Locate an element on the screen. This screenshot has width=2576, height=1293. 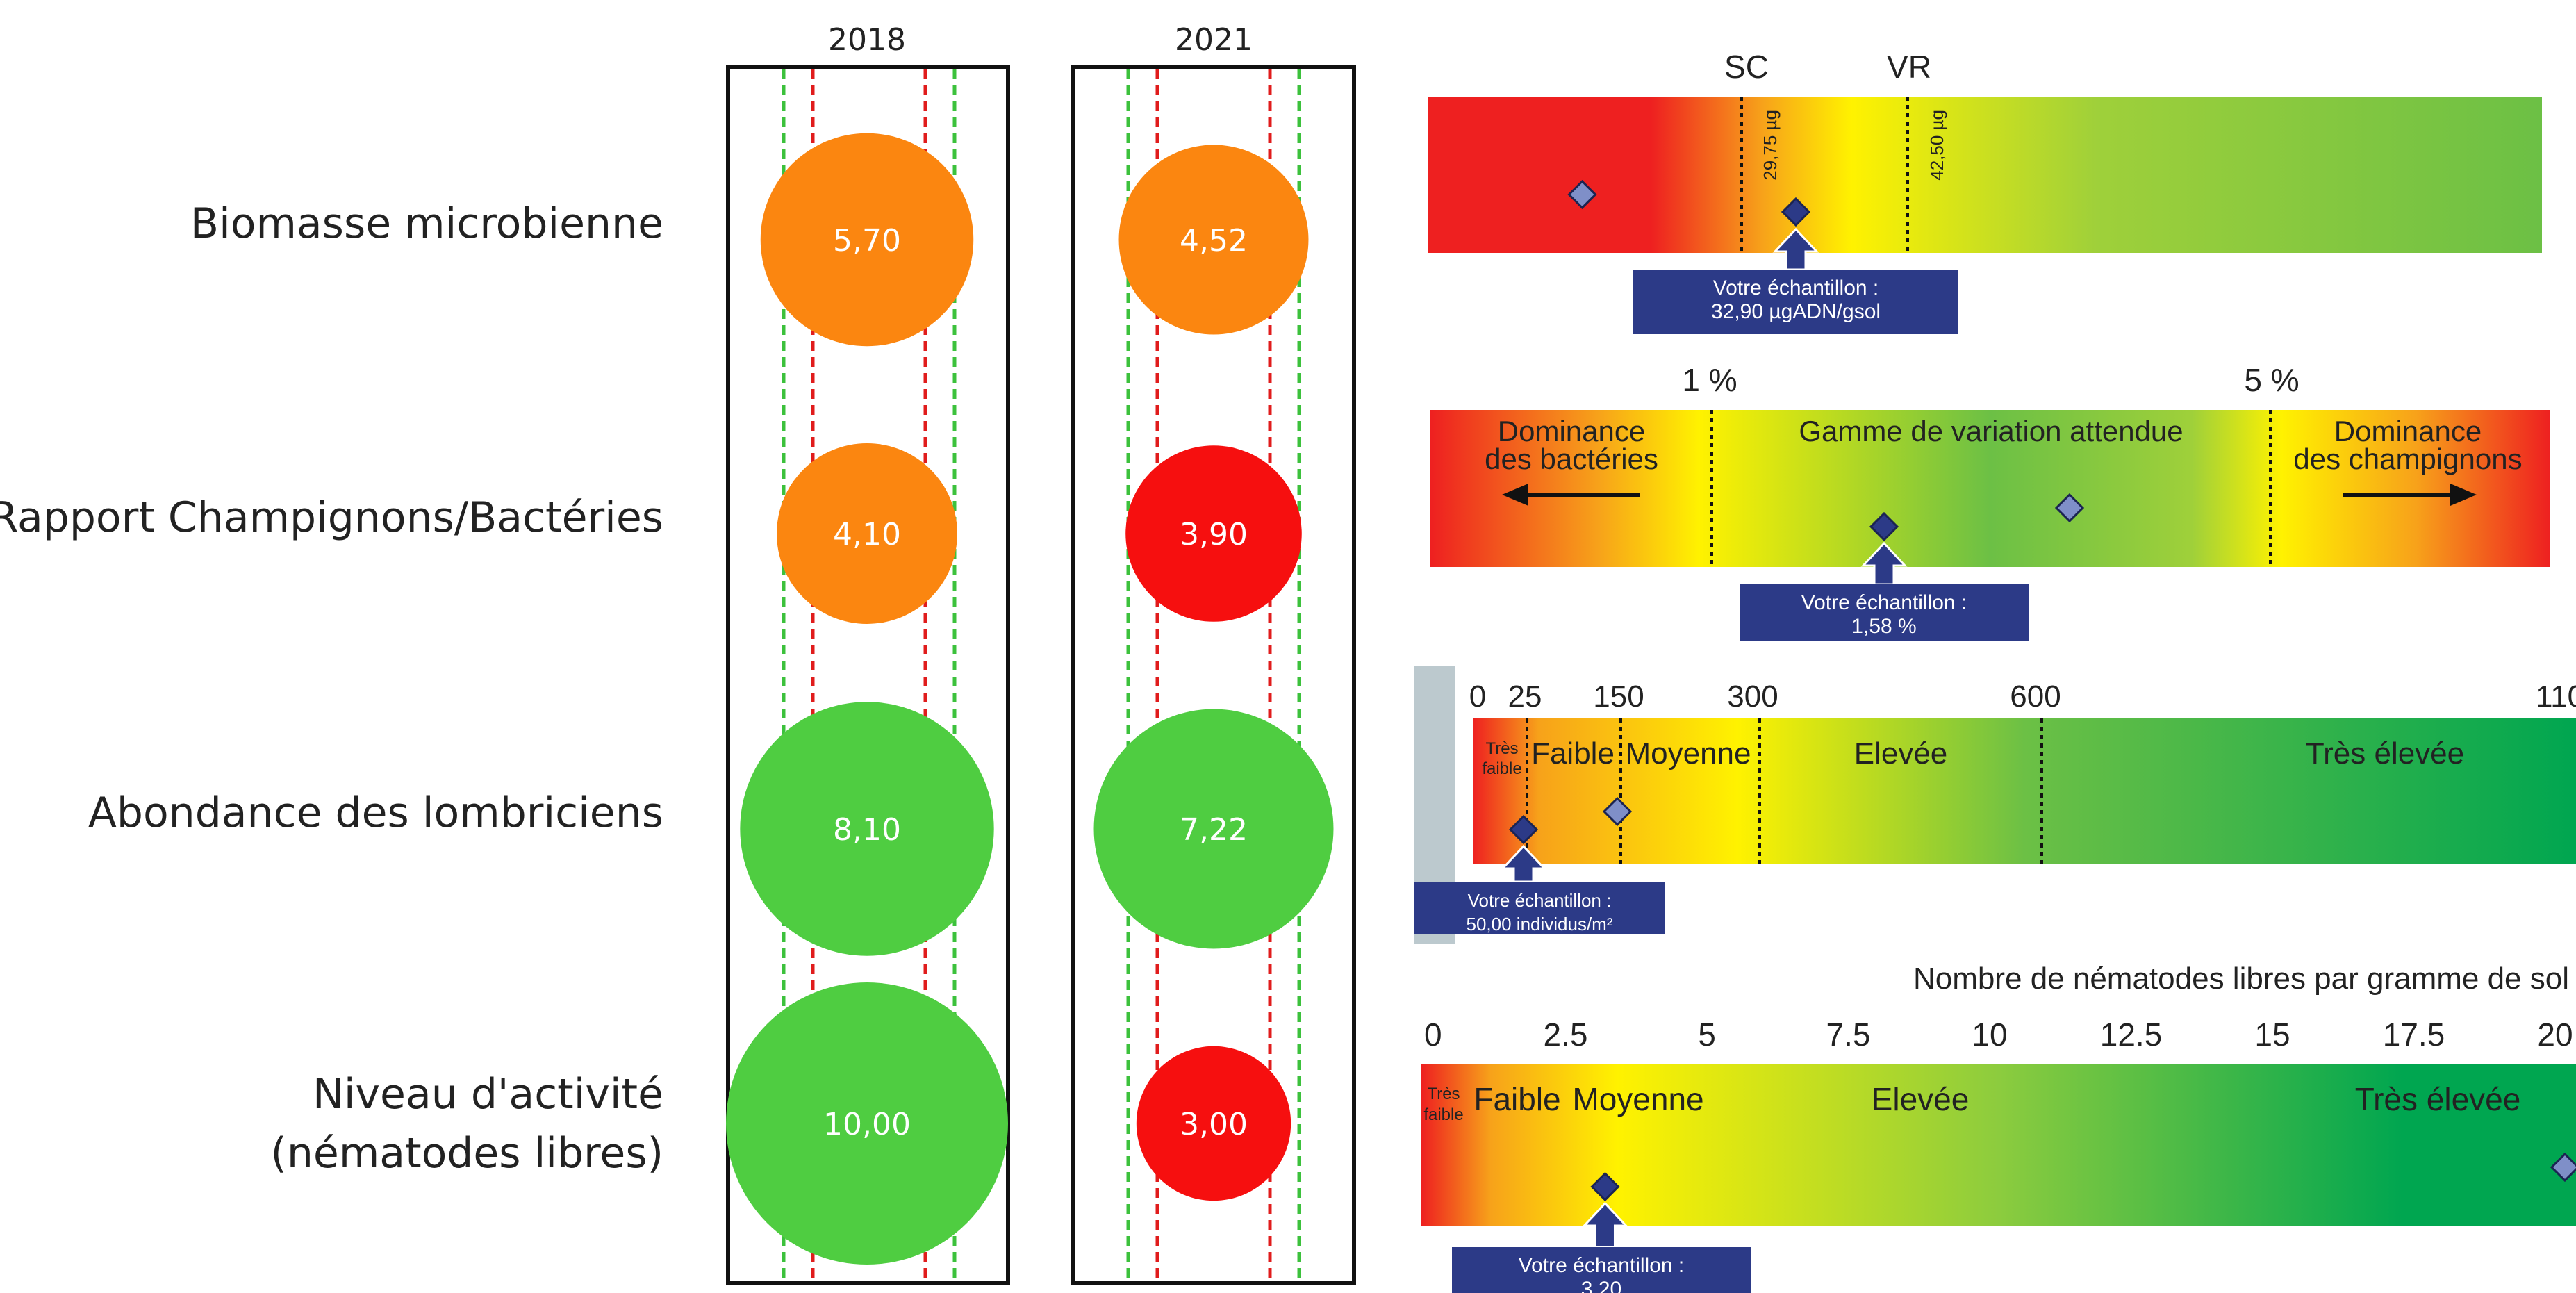
nematode-tick-0: 0 is located at coordinates (1433, 1034).